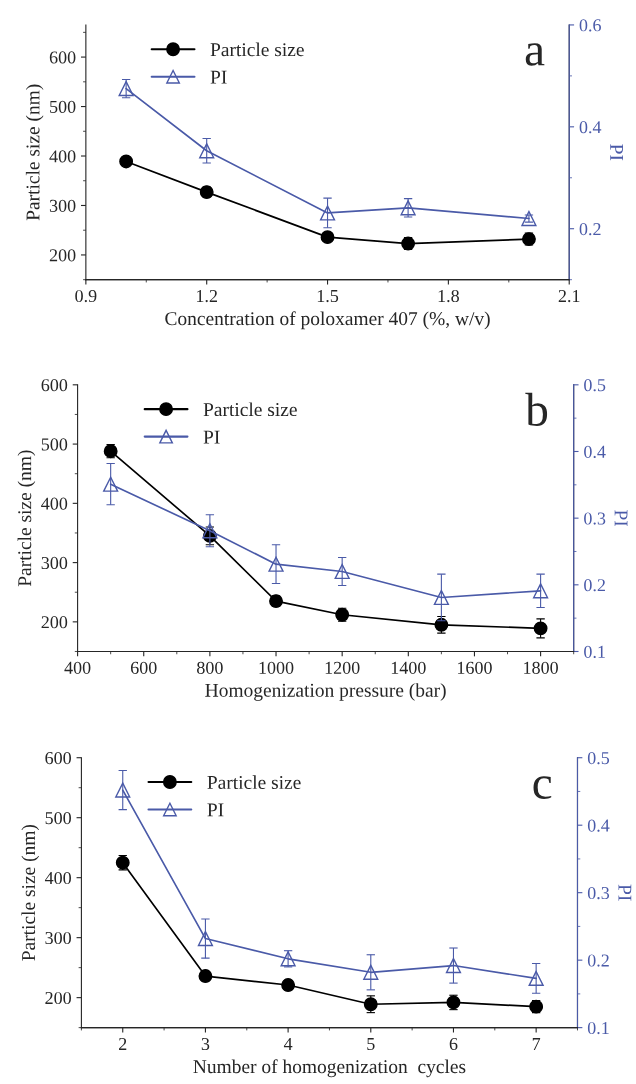 This screenshot has width=636, height=1084. Describe the element at coordinates (328, 296) in the screenshot. I see `x-tick-label: 1.5` at that location.